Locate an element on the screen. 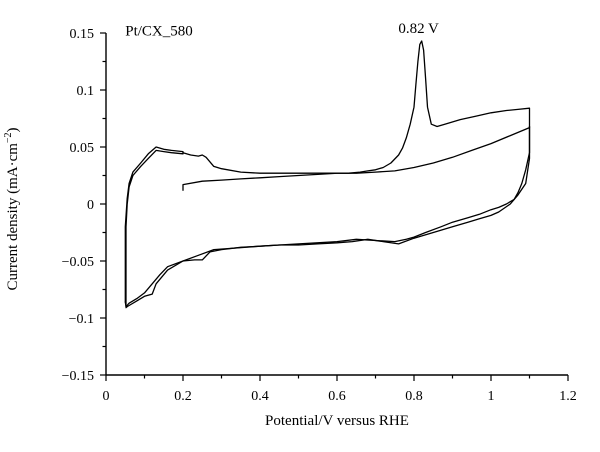 The height and width of the screenshot is (452, 600). x-tick-label: 1.2 is located at coordinates (568, 396).